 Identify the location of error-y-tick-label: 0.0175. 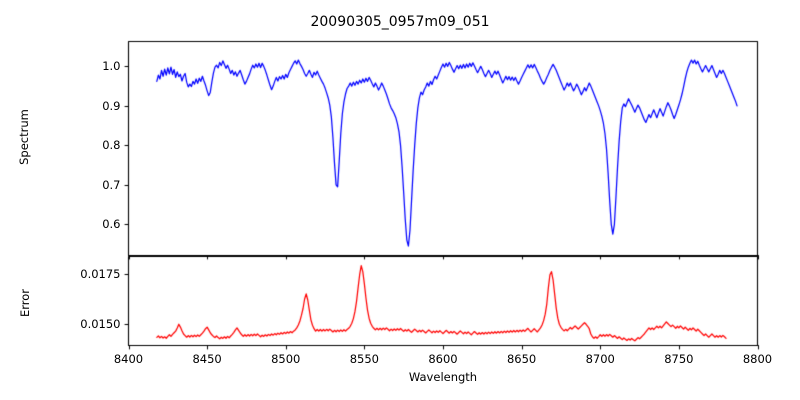
(100, 273).